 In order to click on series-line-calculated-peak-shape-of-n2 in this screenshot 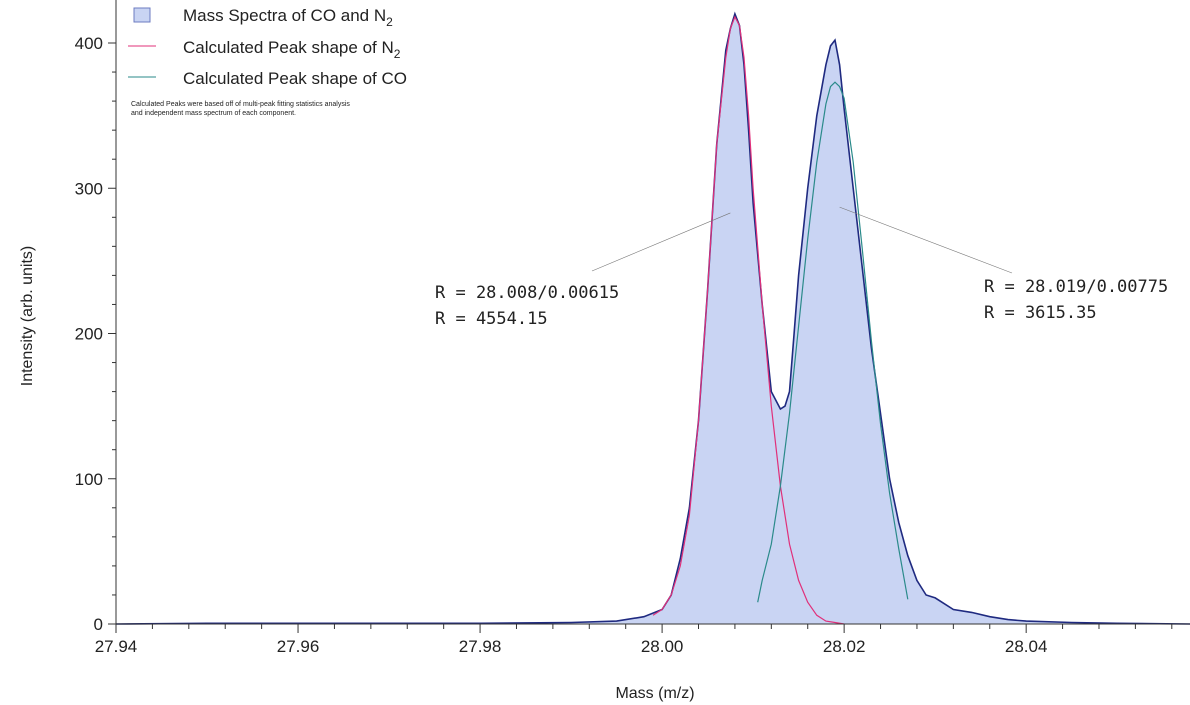, I will do `click(748, 320)`.